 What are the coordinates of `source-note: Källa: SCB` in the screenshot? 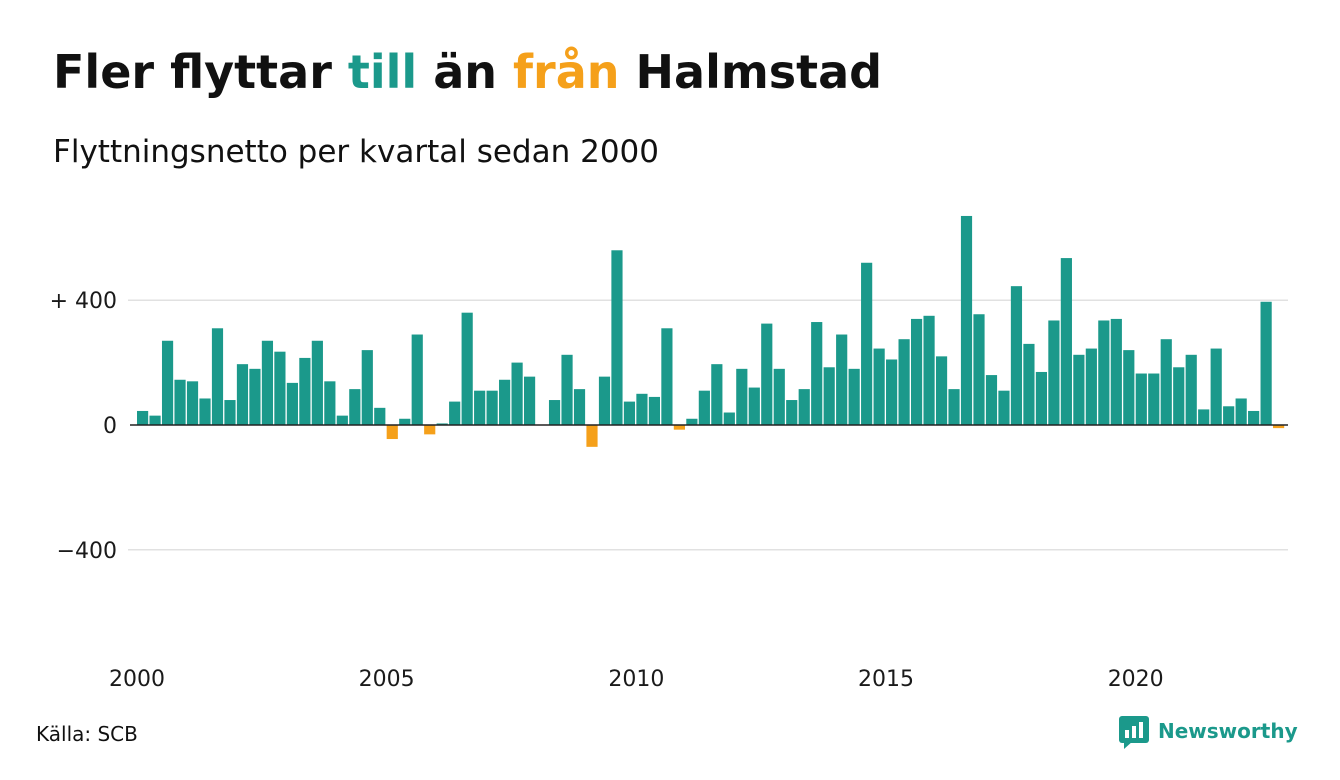 It's located at (87, 734).